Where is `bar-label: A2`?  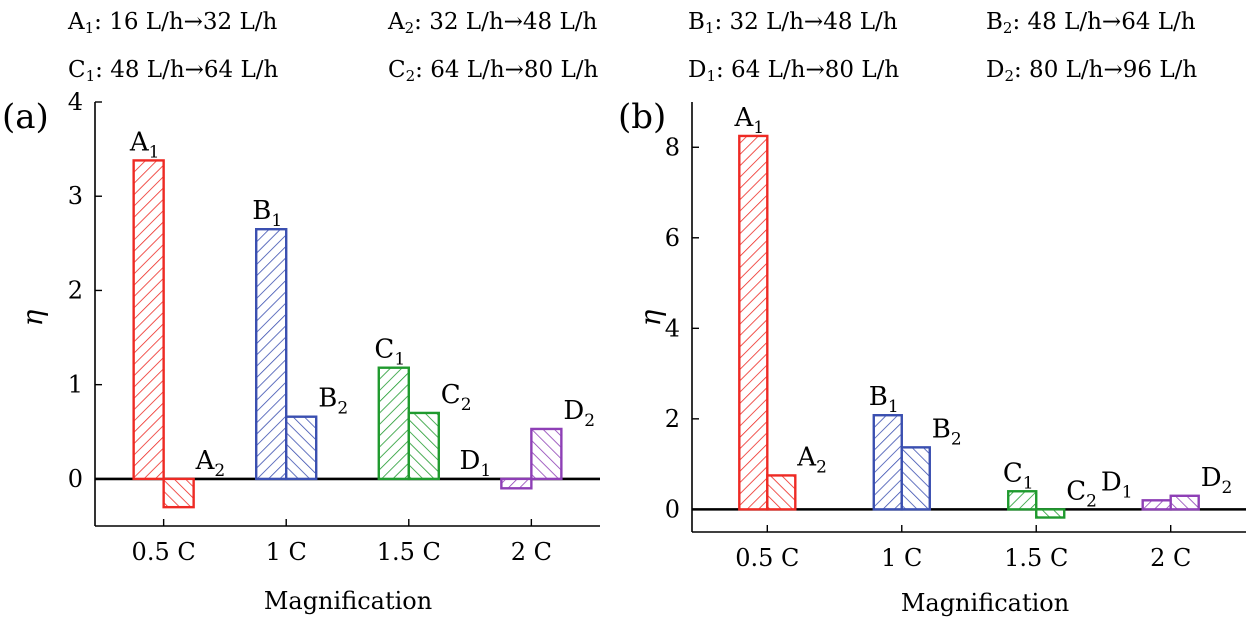 bar-label: A2 is located at coordinates (811, 459).